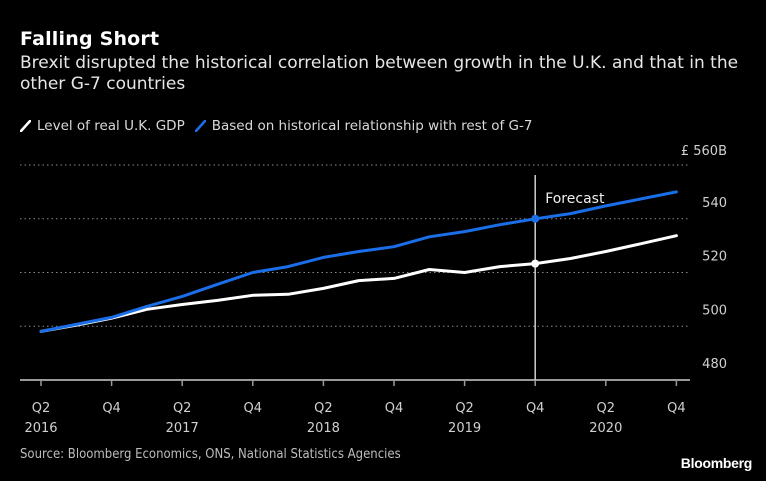  What do you see at coordinates (714, 257) in the screenshot?
I see `y-tick-label: 520` at bounding box center [714, 257].